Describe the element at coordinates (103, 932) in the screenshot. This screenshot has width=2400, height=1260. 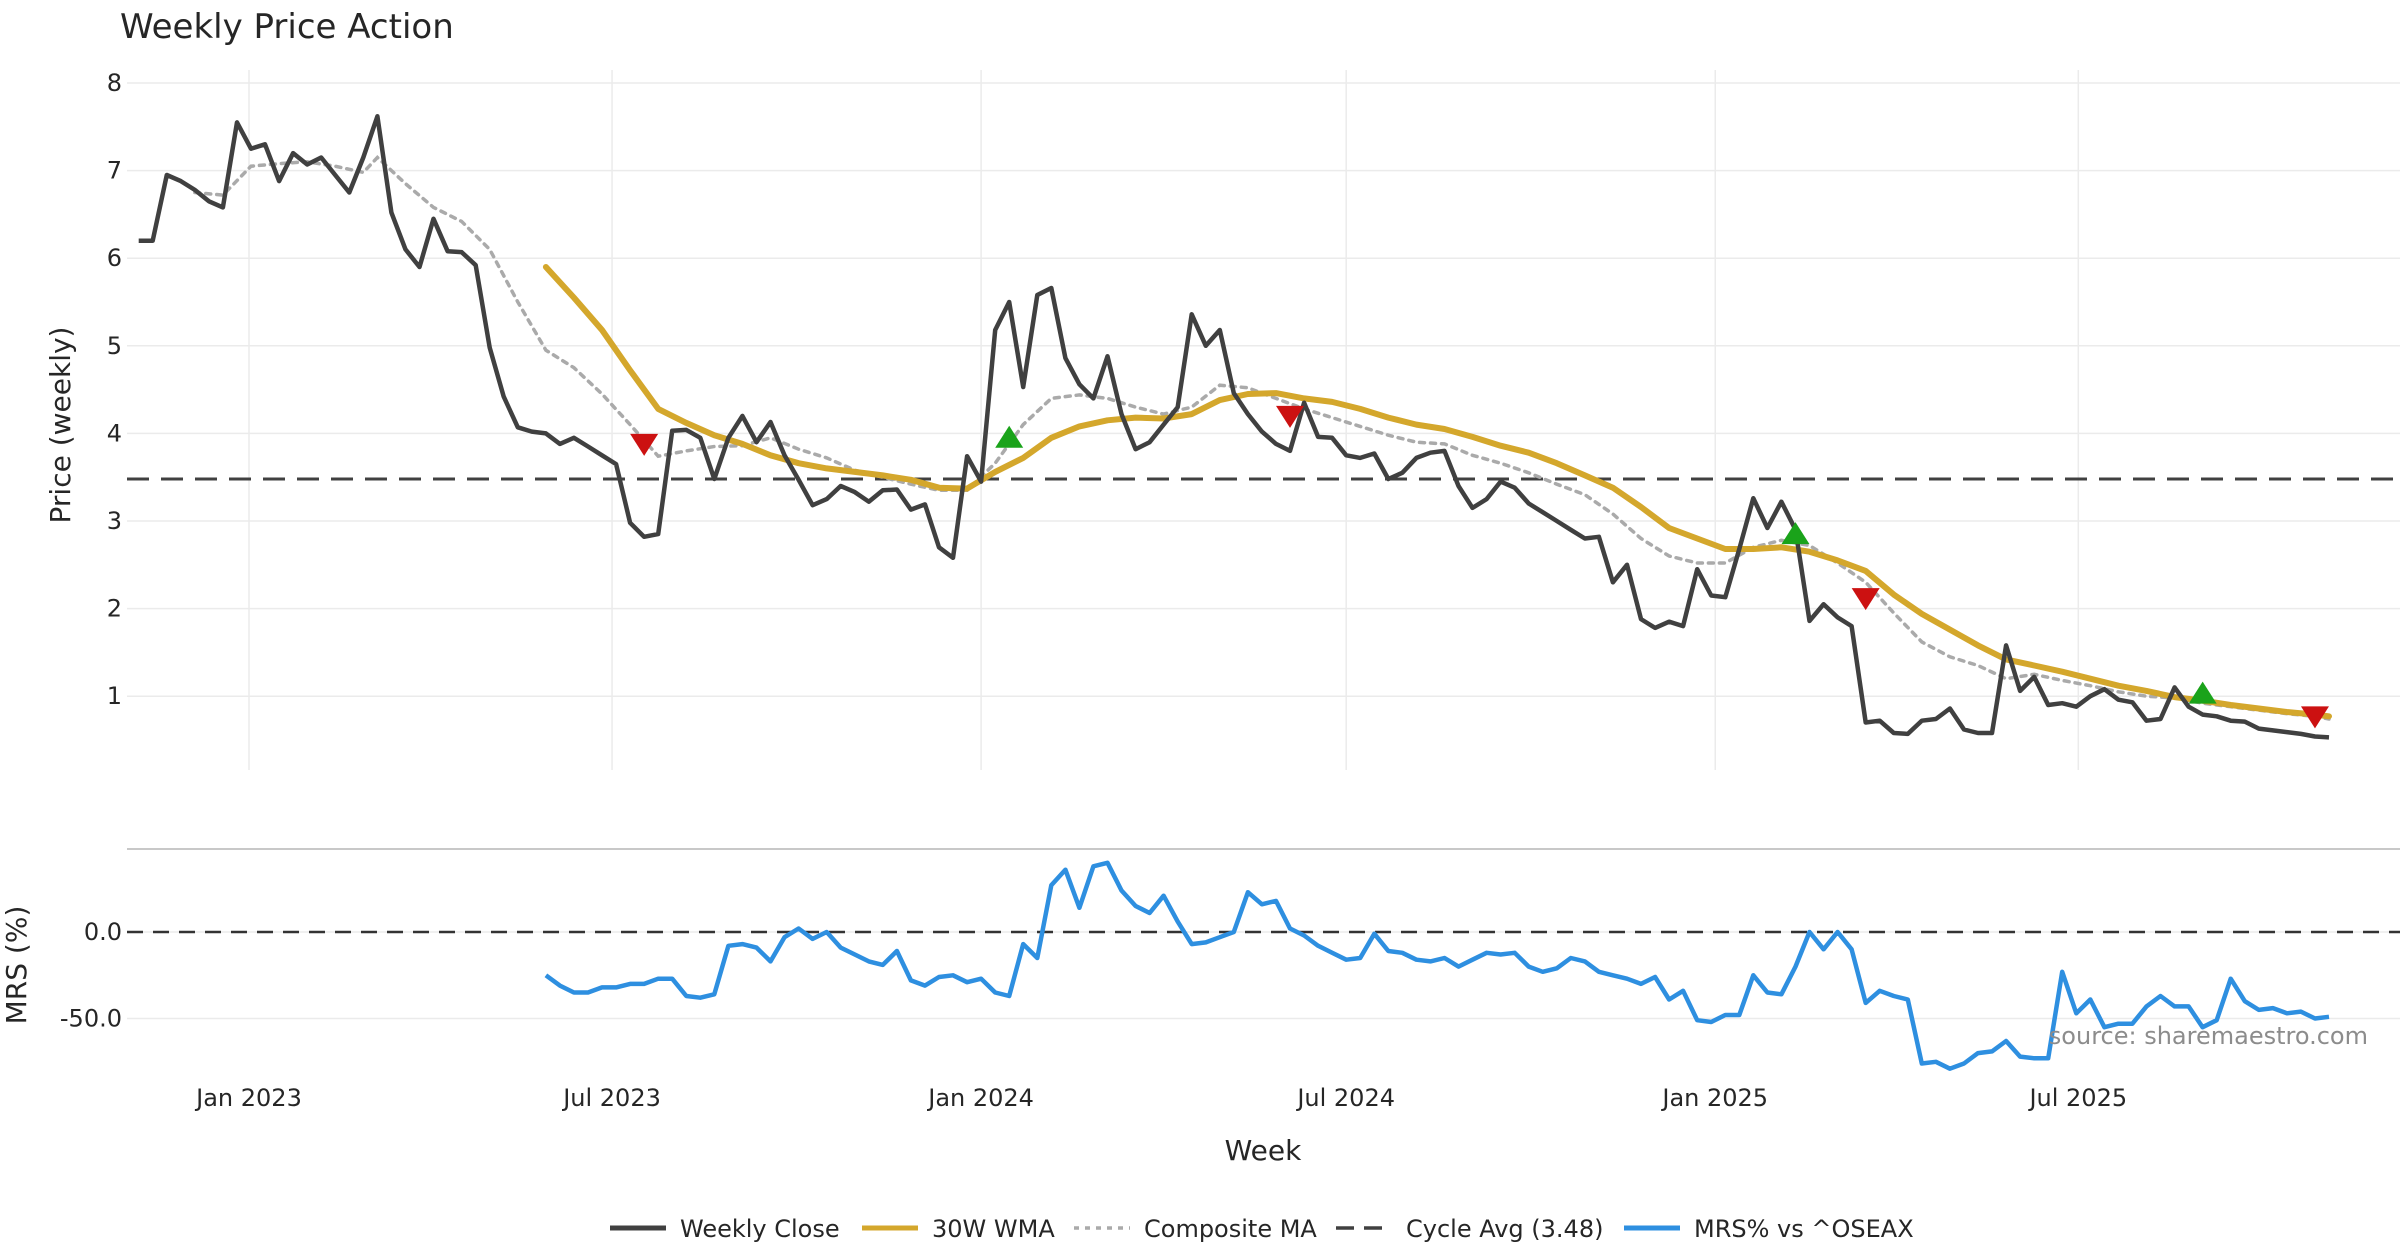
I see `mrs-y-tick-label: 0.0` at that location.